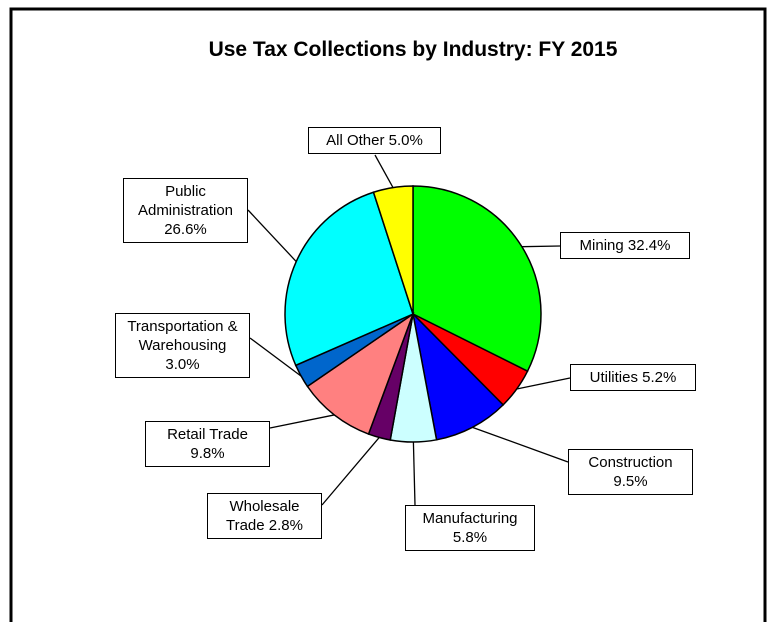 This screenshot has height=622, width=775. What do you see at coordinates (207, 434) in the screenshot?
I see `category-name: Retail Trade` at bounding box center [207, 434].